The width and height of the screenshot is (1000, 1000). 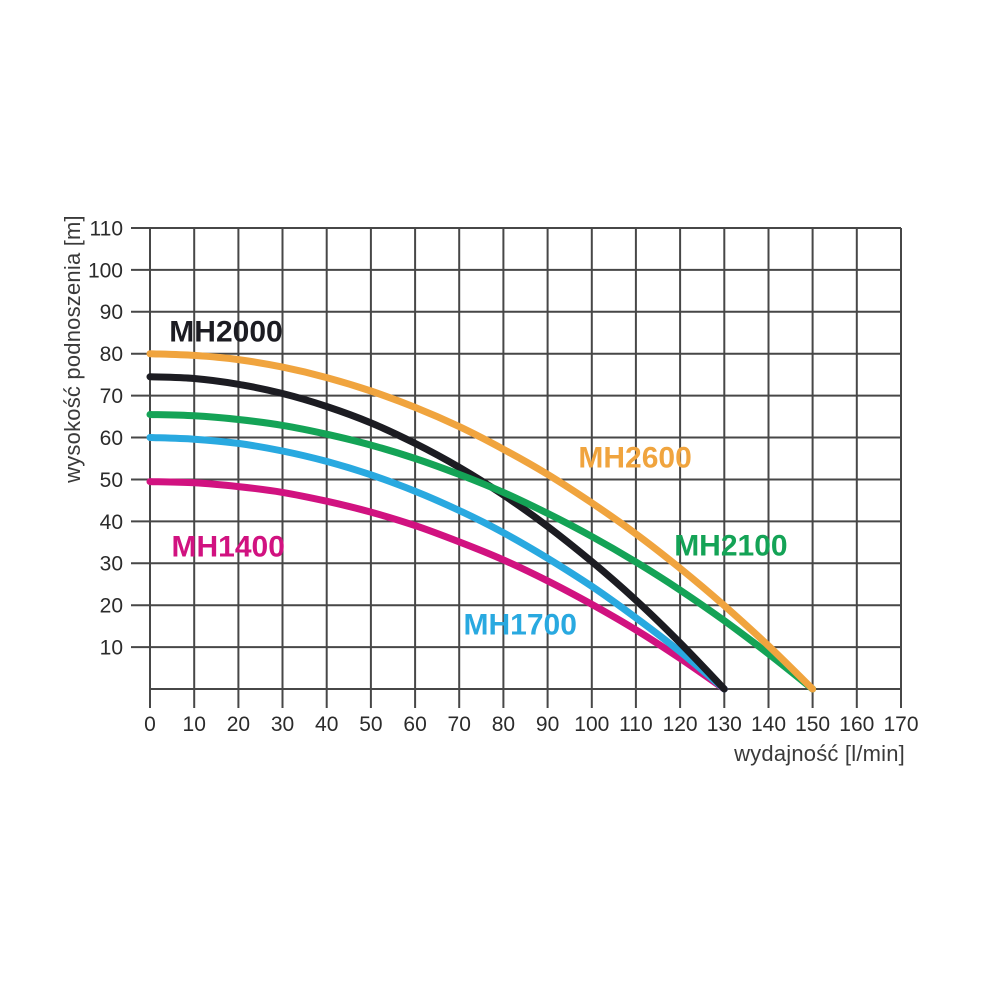 What do you see at coordinates (238, 724) in the screenshot?
I see `x-tick-label-20: 20` at bounding box center [238, 724].